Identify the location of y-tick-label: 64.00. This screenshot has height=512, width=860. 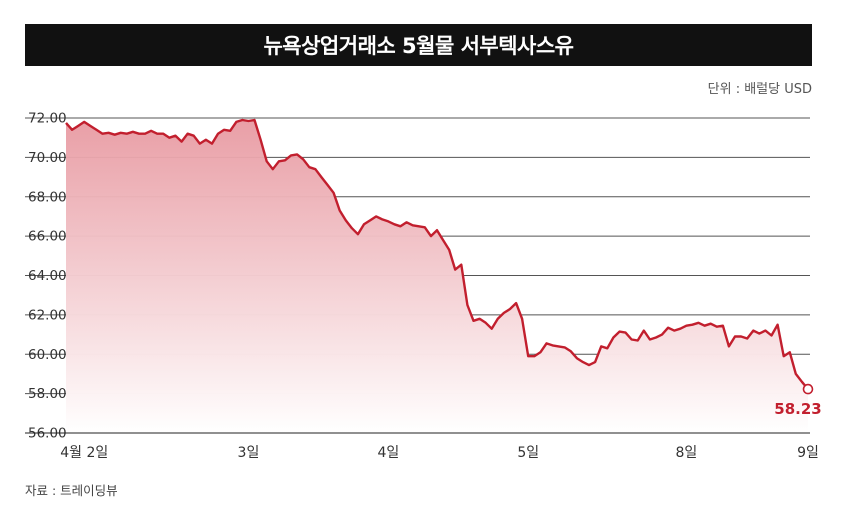
(47, 276).